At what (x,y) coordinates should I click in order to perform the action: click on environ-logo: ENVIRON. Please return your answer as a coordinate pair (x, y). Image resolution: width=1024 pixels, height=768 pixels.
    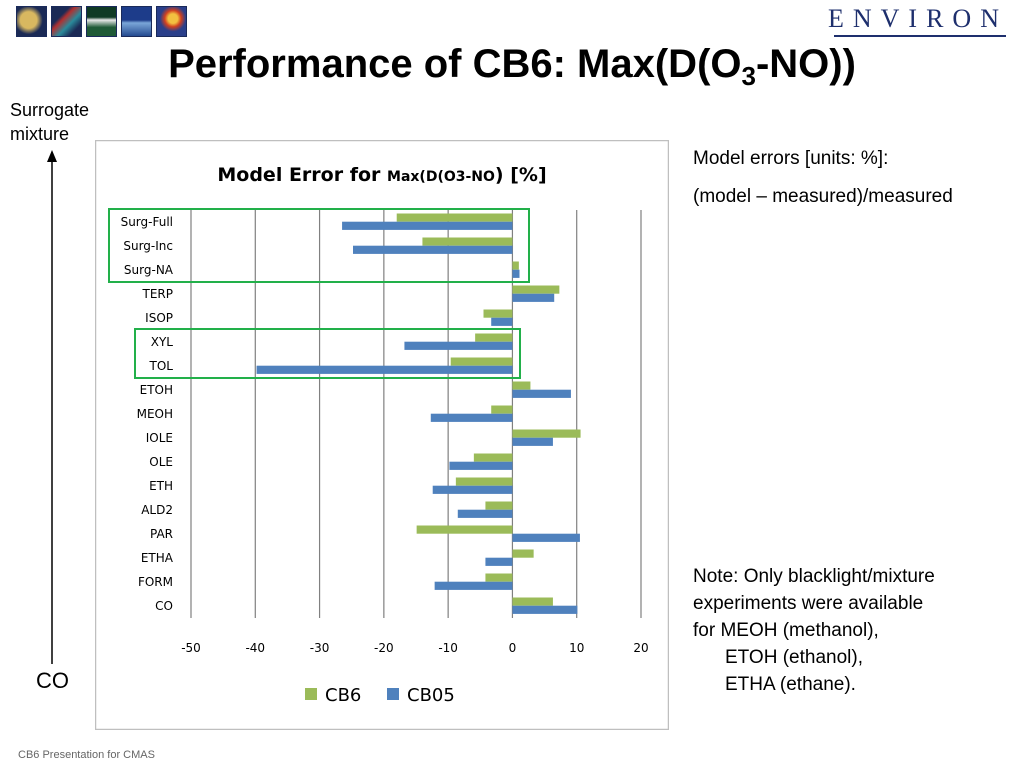
    Looking at the image, I should click on (918, 18).